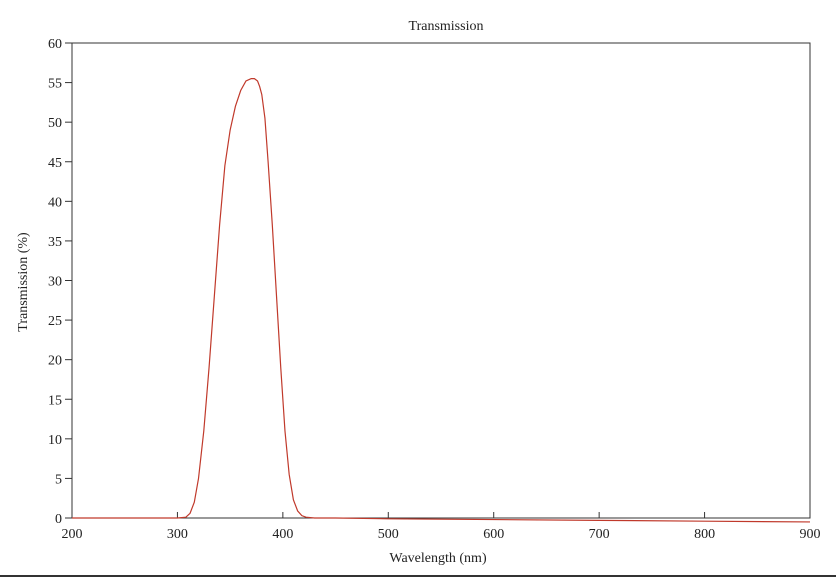 This screenshot has height=583, width=836. Describe the element at coordinates (55, 84) in the screenshot. I see `y-tick-label: 55` at that location.